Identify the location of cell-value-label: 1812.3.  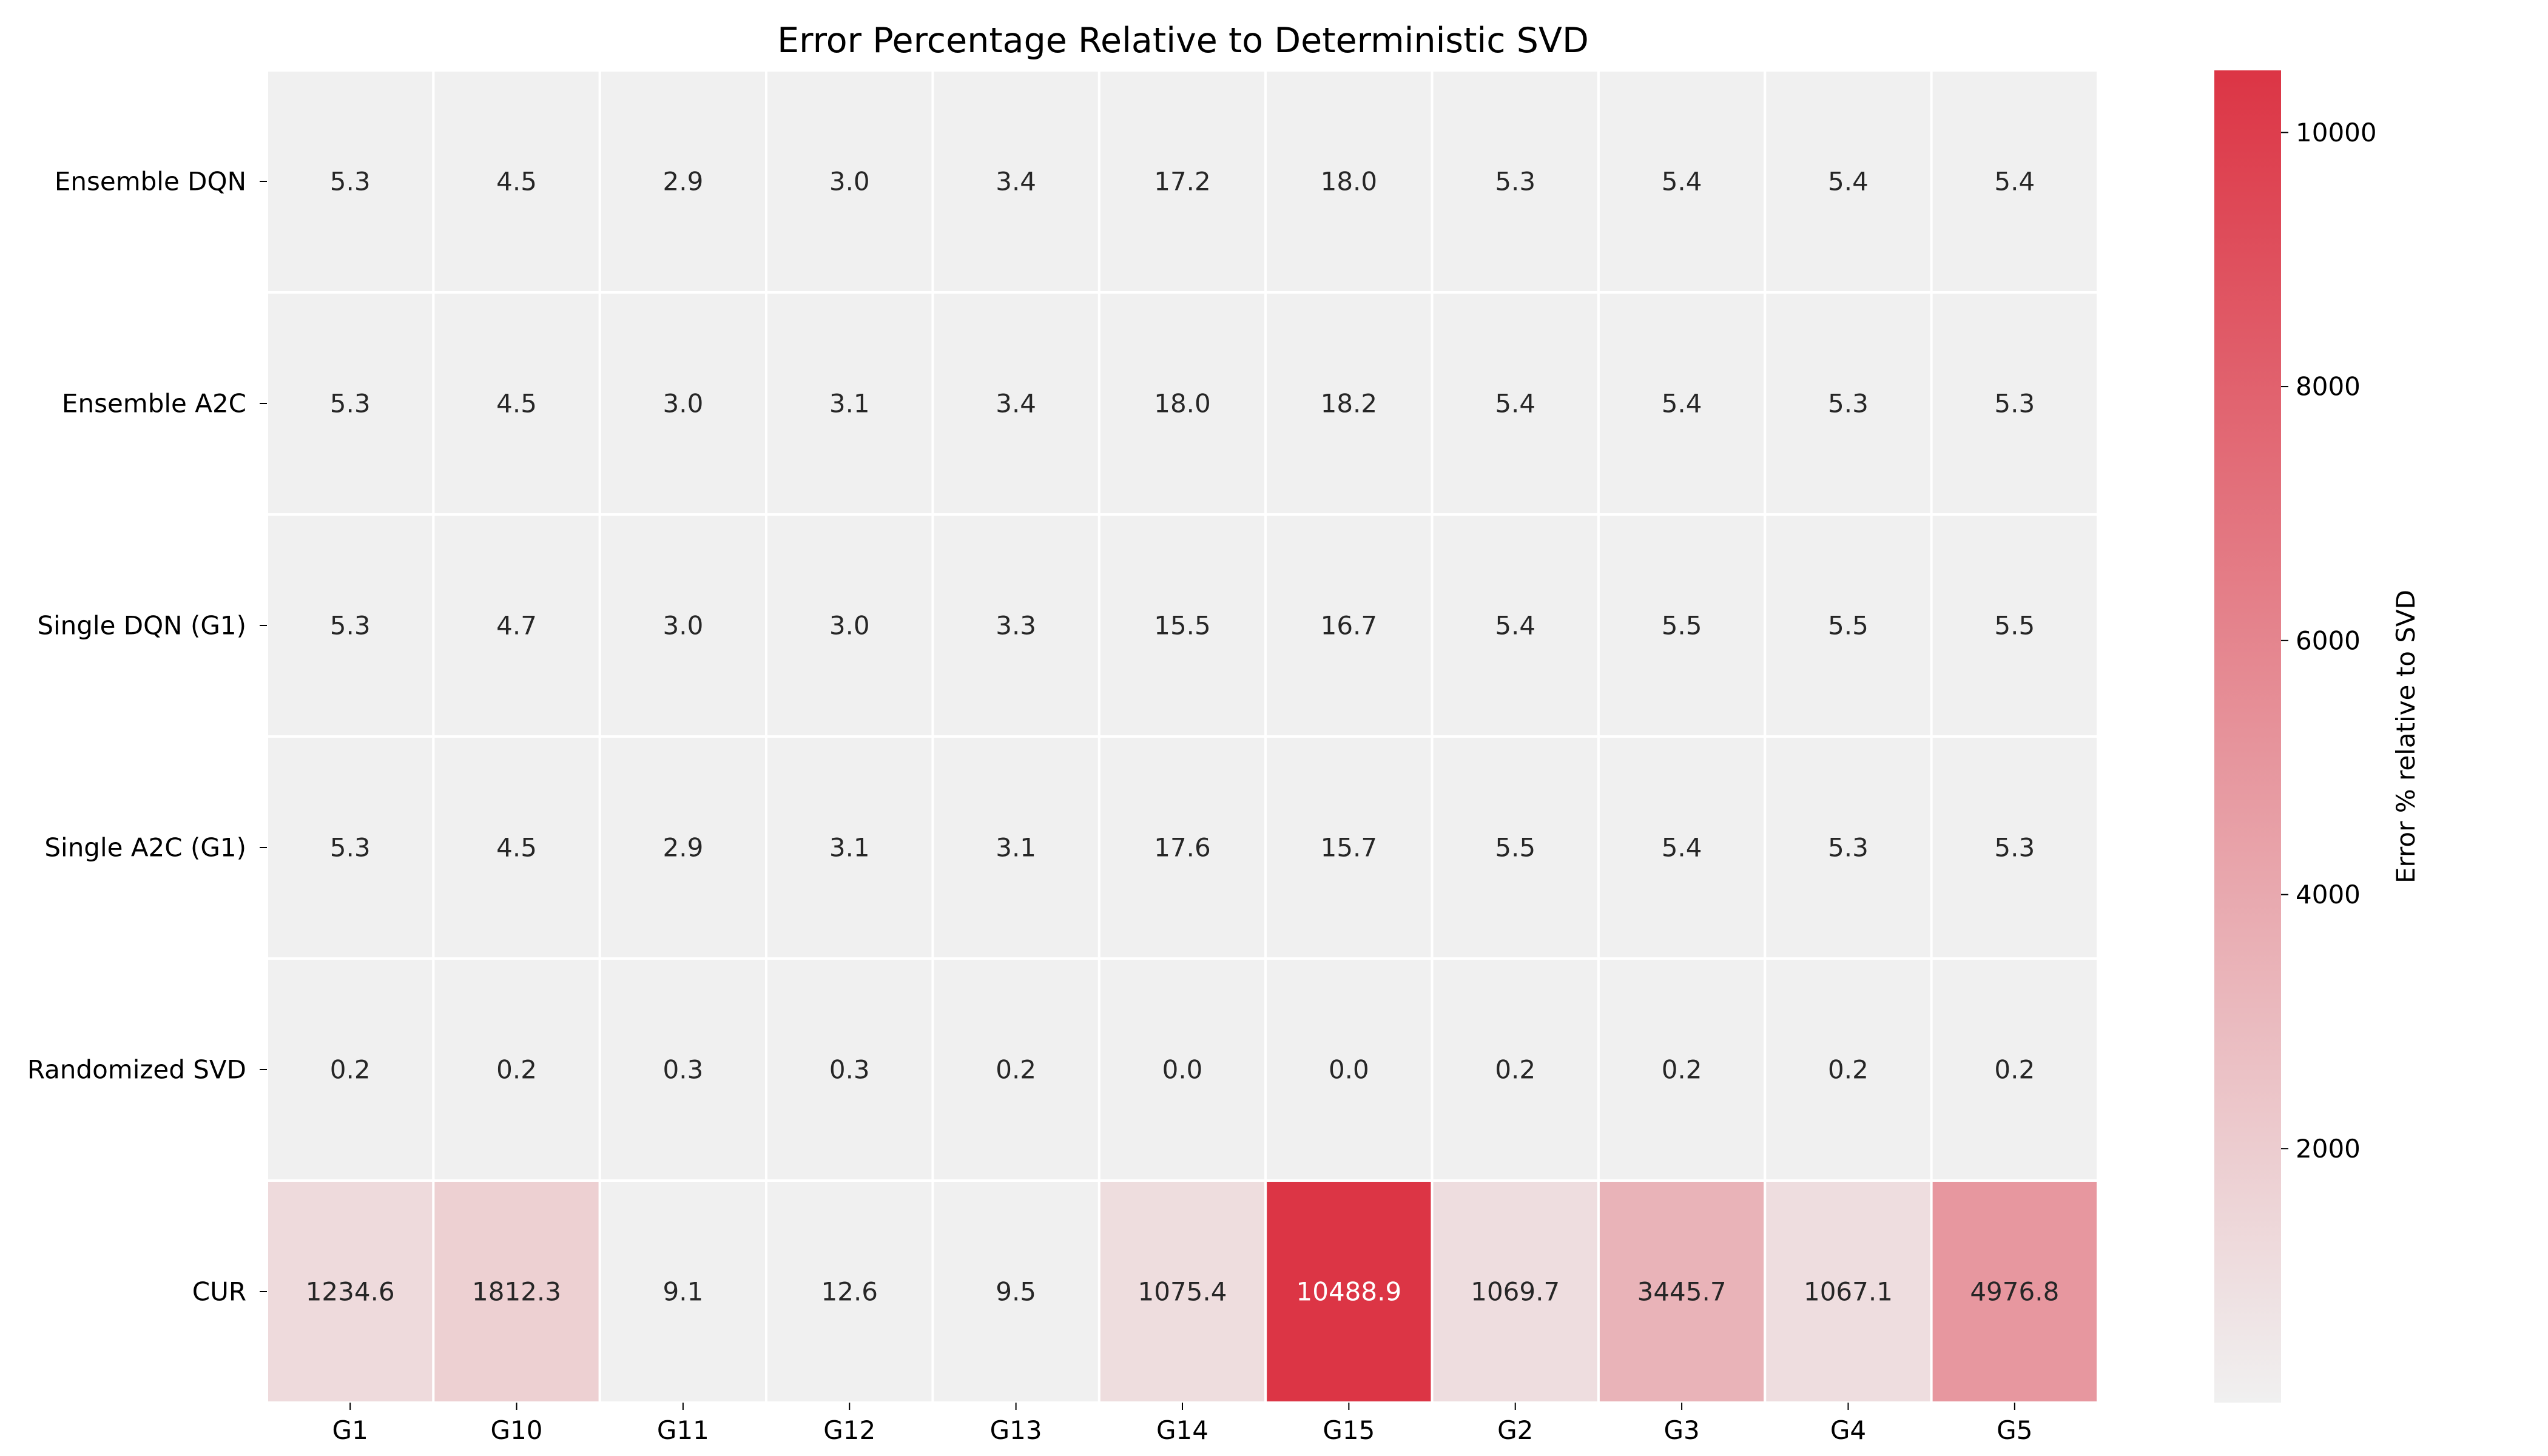
(516, 1292).